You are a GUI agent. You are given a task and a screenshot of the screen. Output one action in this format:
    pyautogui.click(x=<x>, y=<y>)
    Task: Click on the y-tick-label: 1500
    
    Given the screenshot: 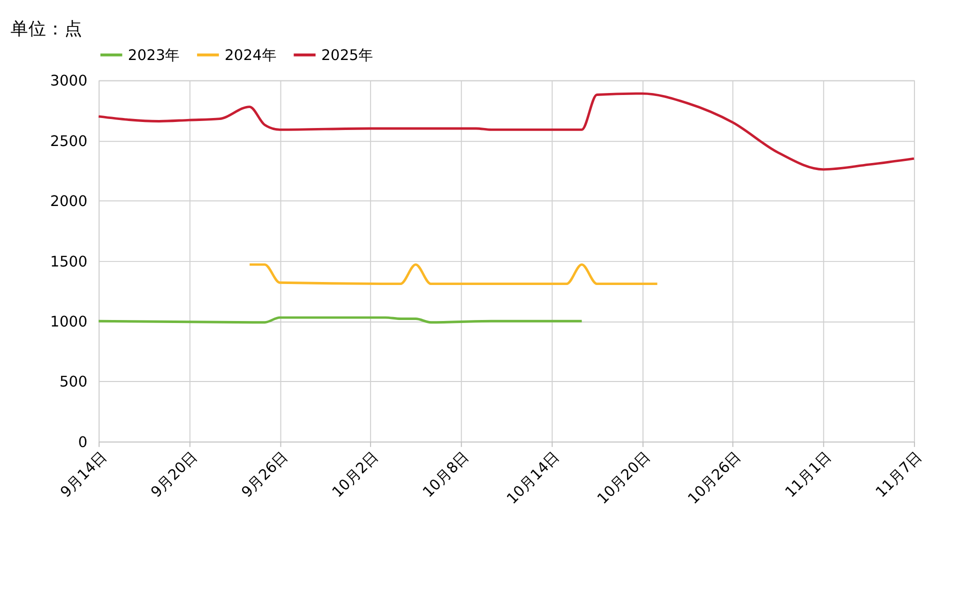 What is the action you would take?
    pyautogui.click(x=69, y=261)
    